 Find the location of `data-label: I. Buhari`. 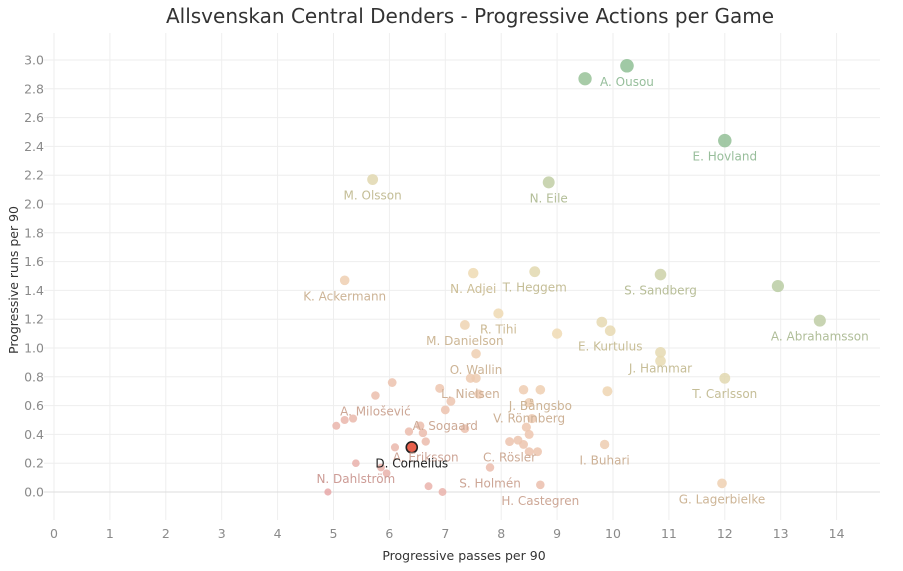

data-label: I. Buhari is located at coordinates (604, 460).